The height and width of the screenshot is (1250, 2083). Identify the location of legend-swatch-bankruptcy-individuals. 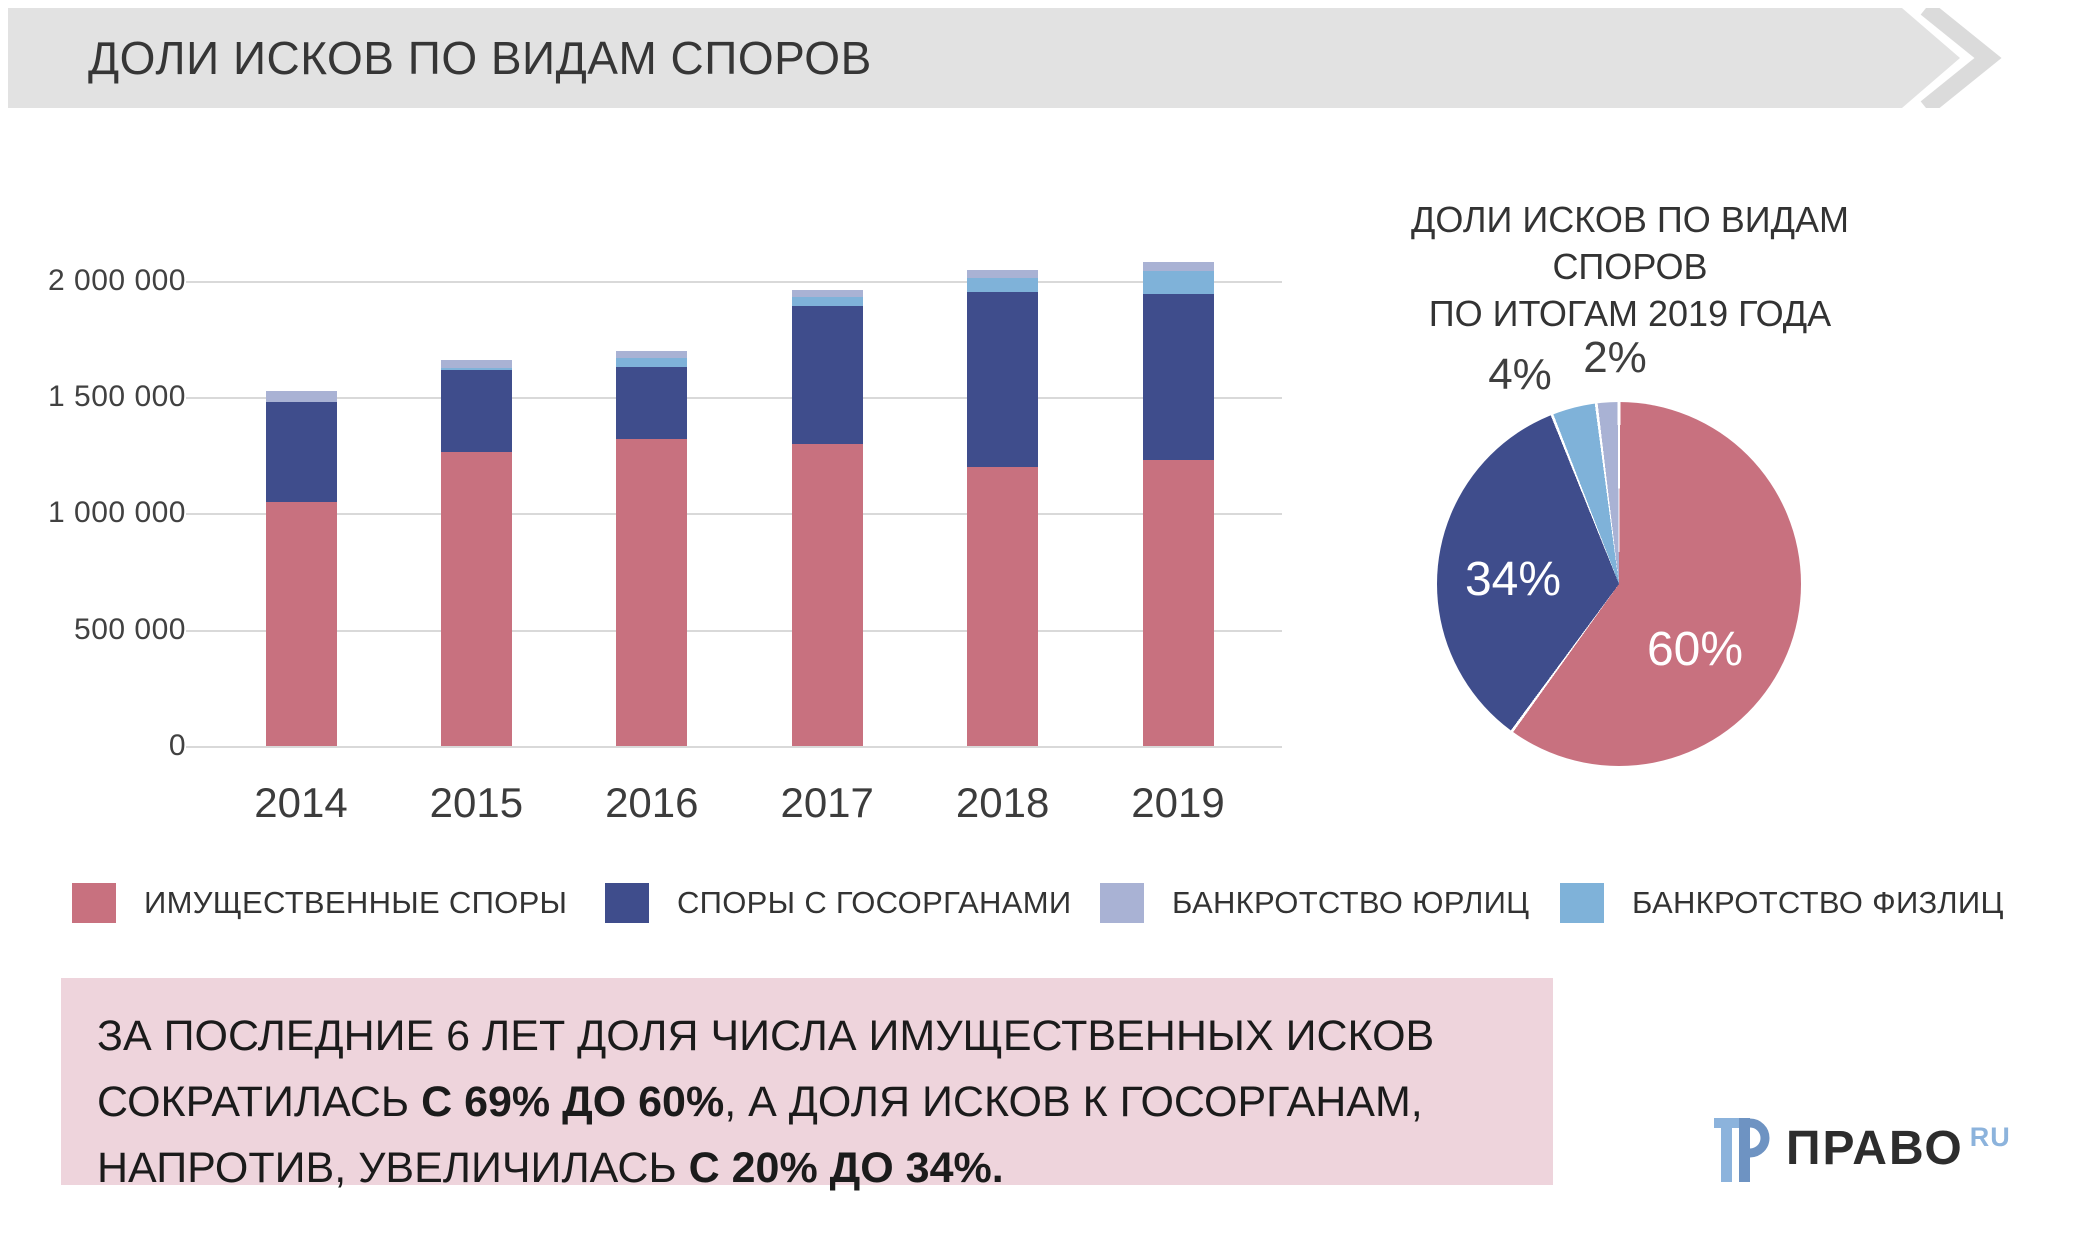
(1582, 903).